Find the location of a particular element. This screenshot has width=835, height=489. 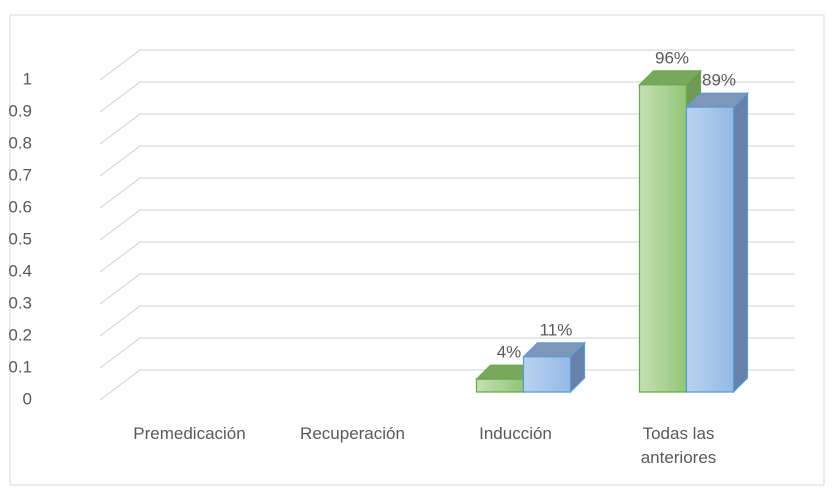

data-label: 89% is located at coordinates (719, 80).